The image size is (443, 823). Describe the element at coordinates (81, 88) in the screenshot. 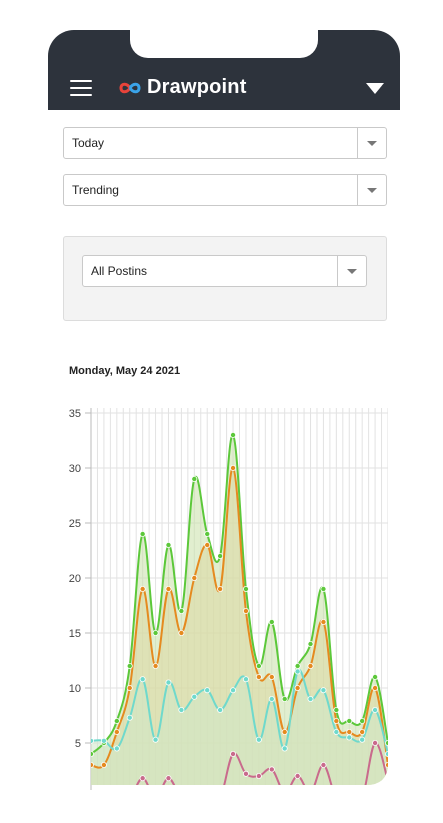

I see `hamburger-menu-icon` at that location.